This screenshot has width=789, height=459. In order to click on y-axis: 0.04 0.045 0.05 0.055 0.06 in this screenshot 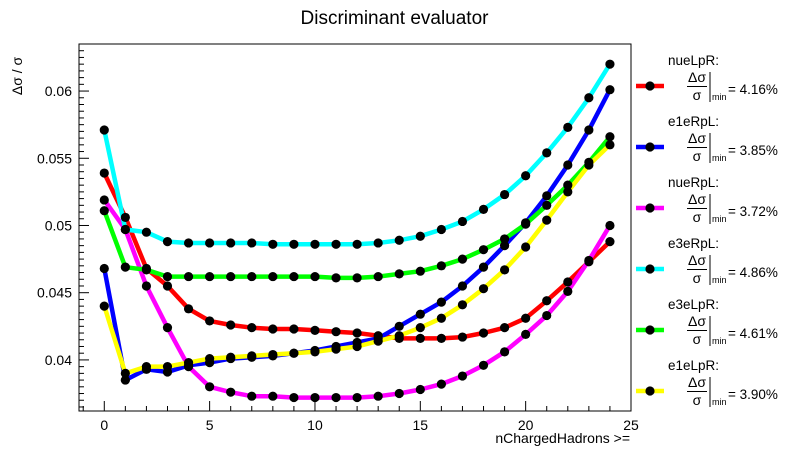, I will do `click(63, 225)`.